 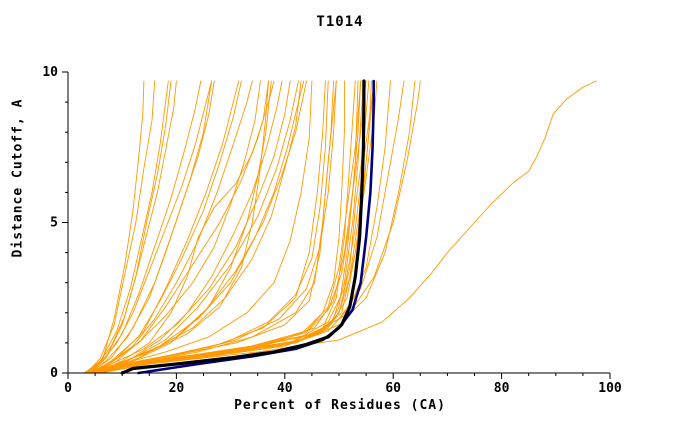 I want to click on x-tick-label: 60, so click(x=393, y=388).